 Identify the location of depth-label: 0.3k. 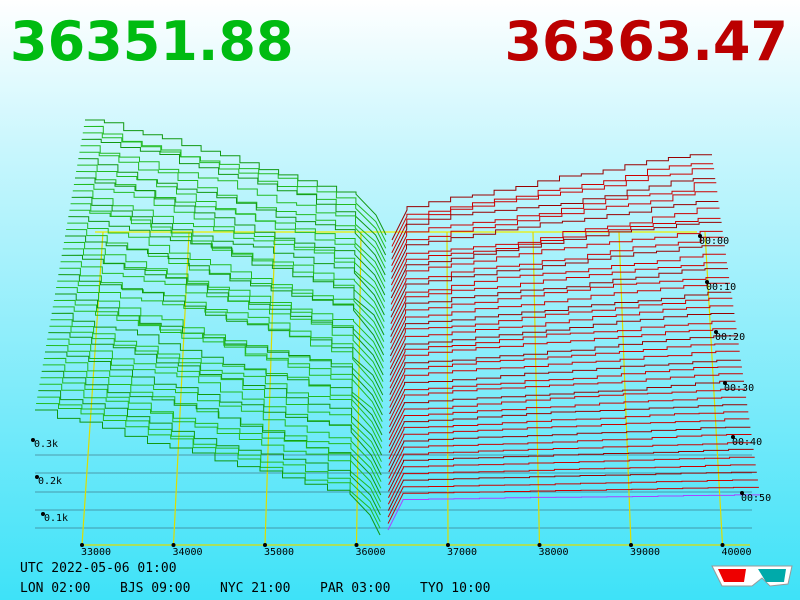
(46, 444).